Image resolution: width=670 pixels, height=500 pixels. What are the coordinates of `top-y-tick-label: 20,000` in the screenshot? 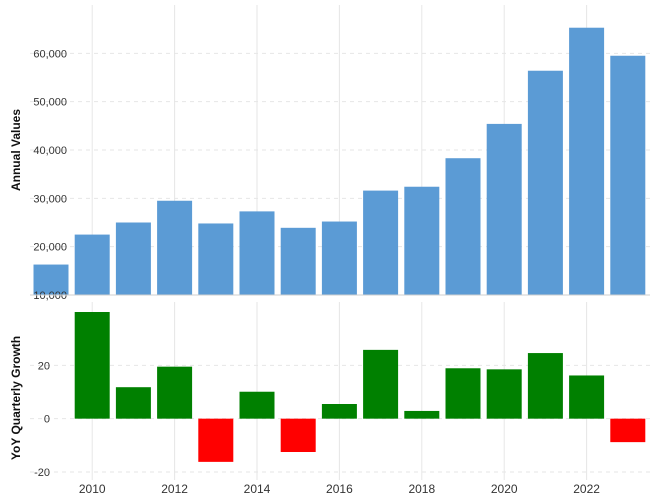 It's located at (50, 248).